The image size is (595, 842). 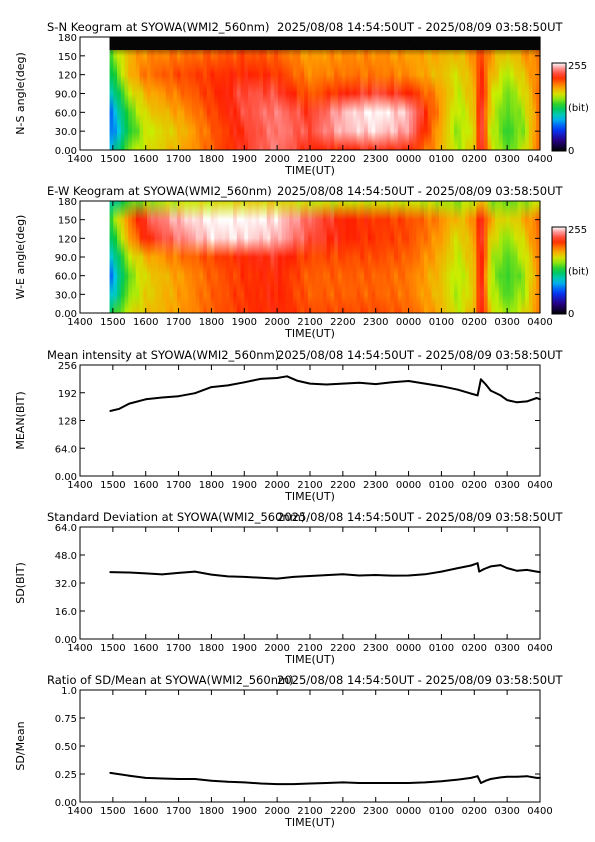 I want to click on y-tick-label: 16.0, so click(x=66, y=612).